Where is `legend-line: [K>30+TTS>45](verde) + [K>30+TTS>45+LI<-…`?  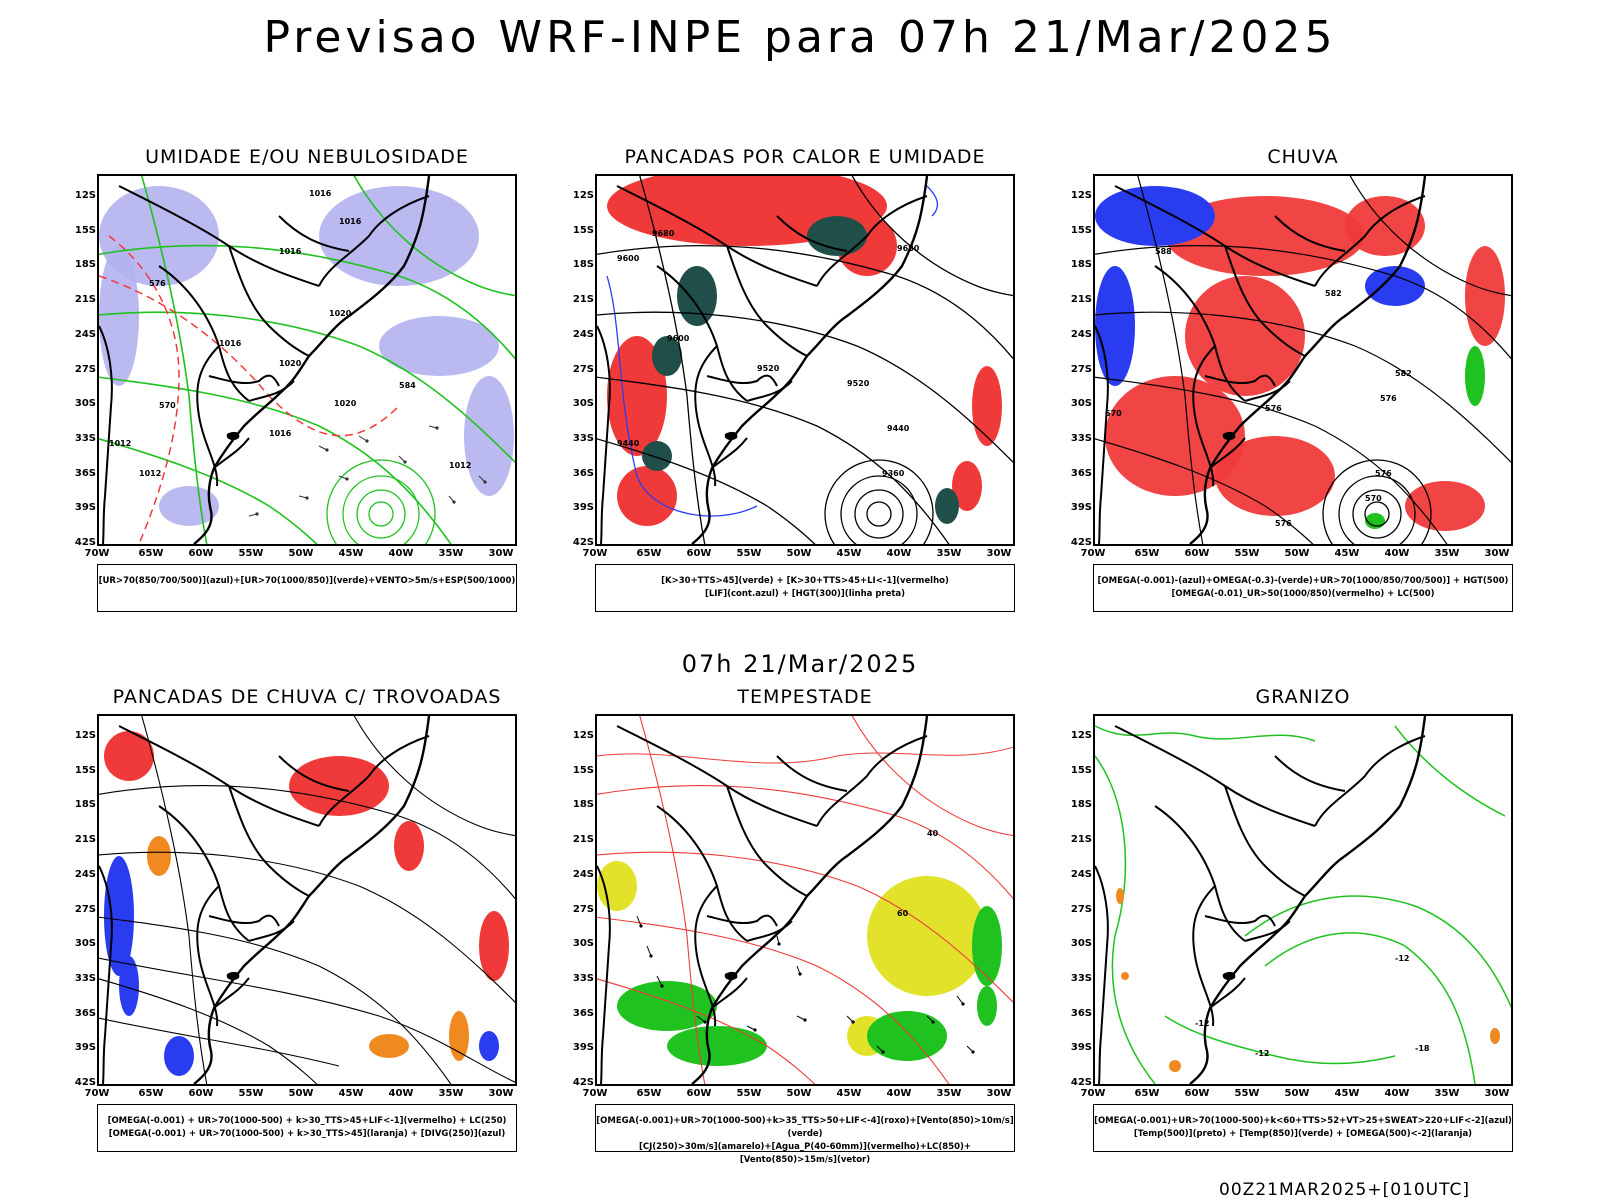 legend-line: [K>30+TTS>45](verde) + [K>30+TTS>45+LI<-… is located at coordinates (805, 581).